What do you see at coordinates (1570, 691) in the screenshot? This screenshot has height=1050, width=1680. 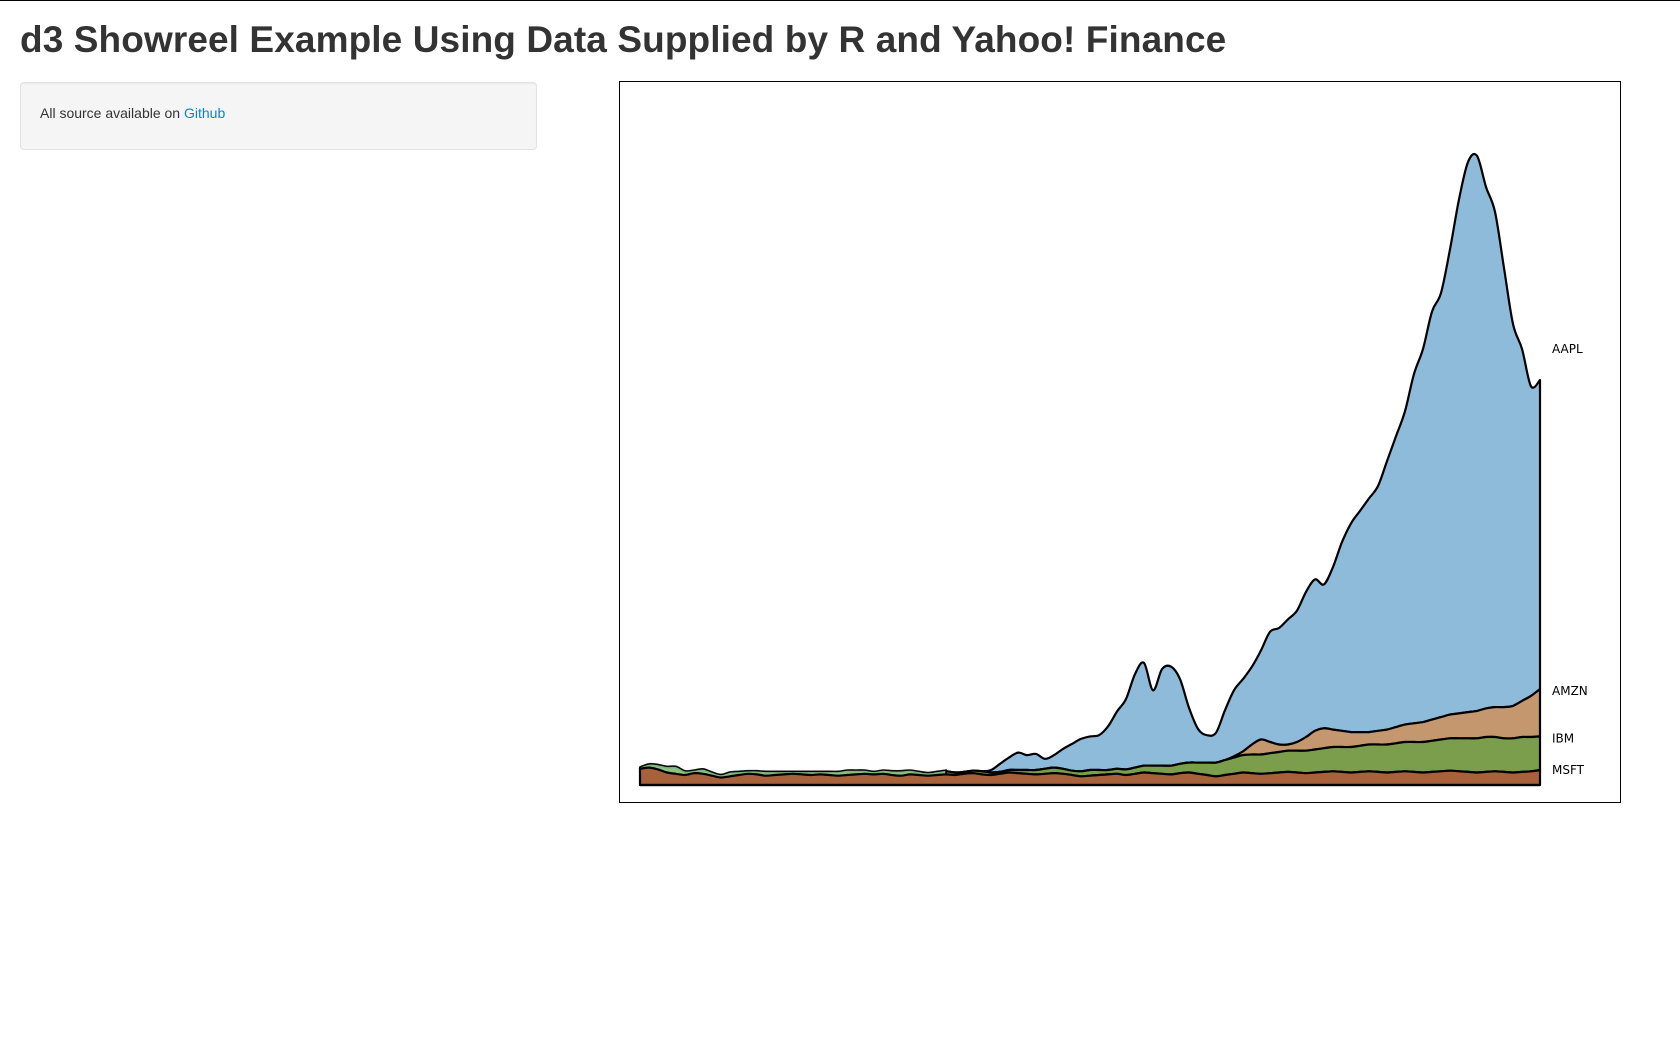 I see `series-label-amzn: AMZN` at bounding box center [1570, 691].